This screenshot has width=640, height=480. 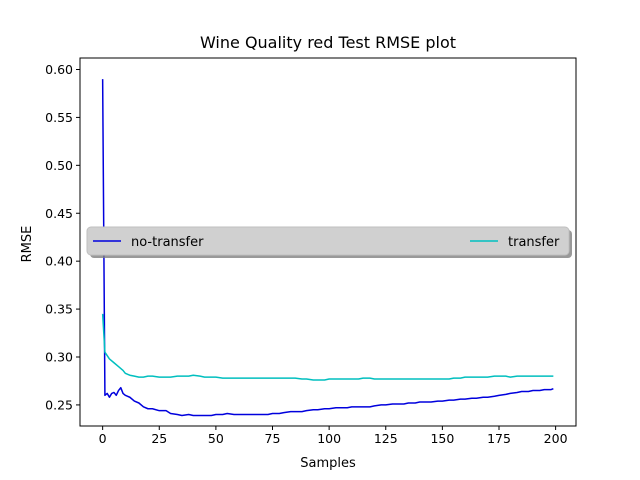 I want to click on chart-legend: no-transfer transfer, so click(x=329, y=242).